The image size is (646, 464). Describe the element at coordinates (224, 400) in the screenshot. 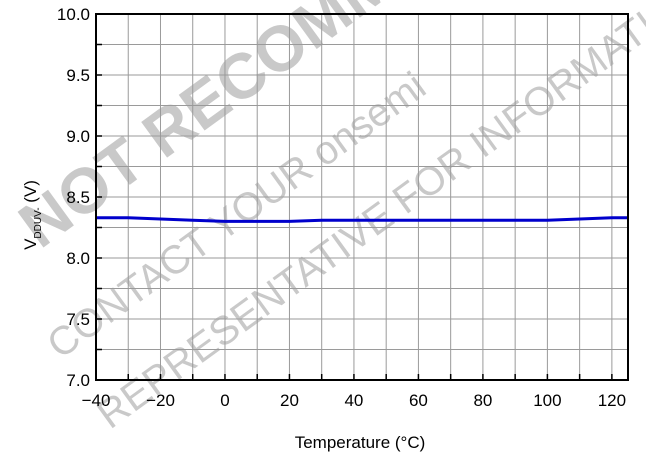

I see `x-tick-label: 0` at that location.